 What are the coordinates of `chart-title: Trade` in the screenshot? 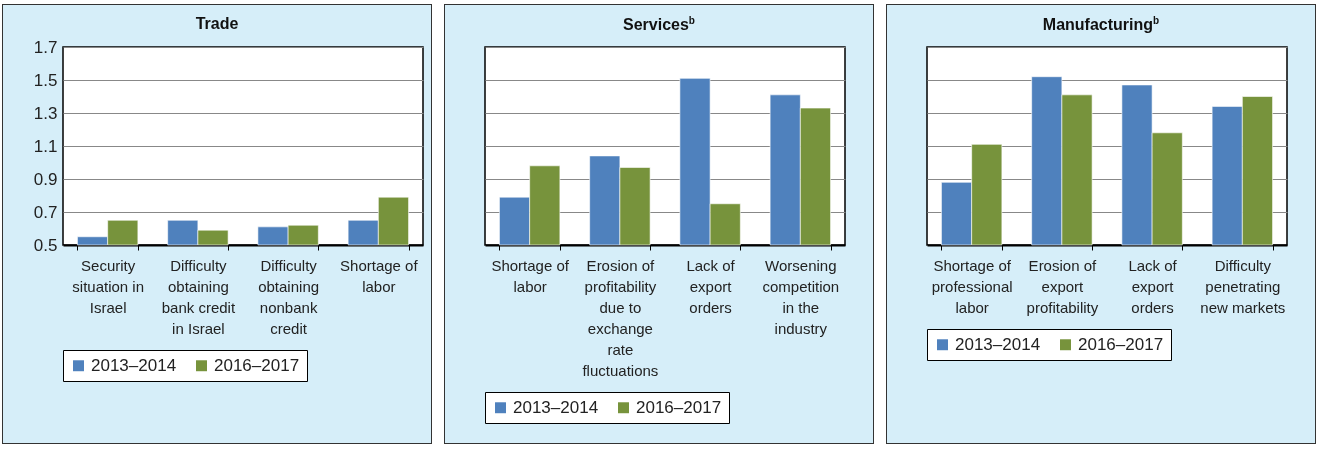 It's located at (217, 24).